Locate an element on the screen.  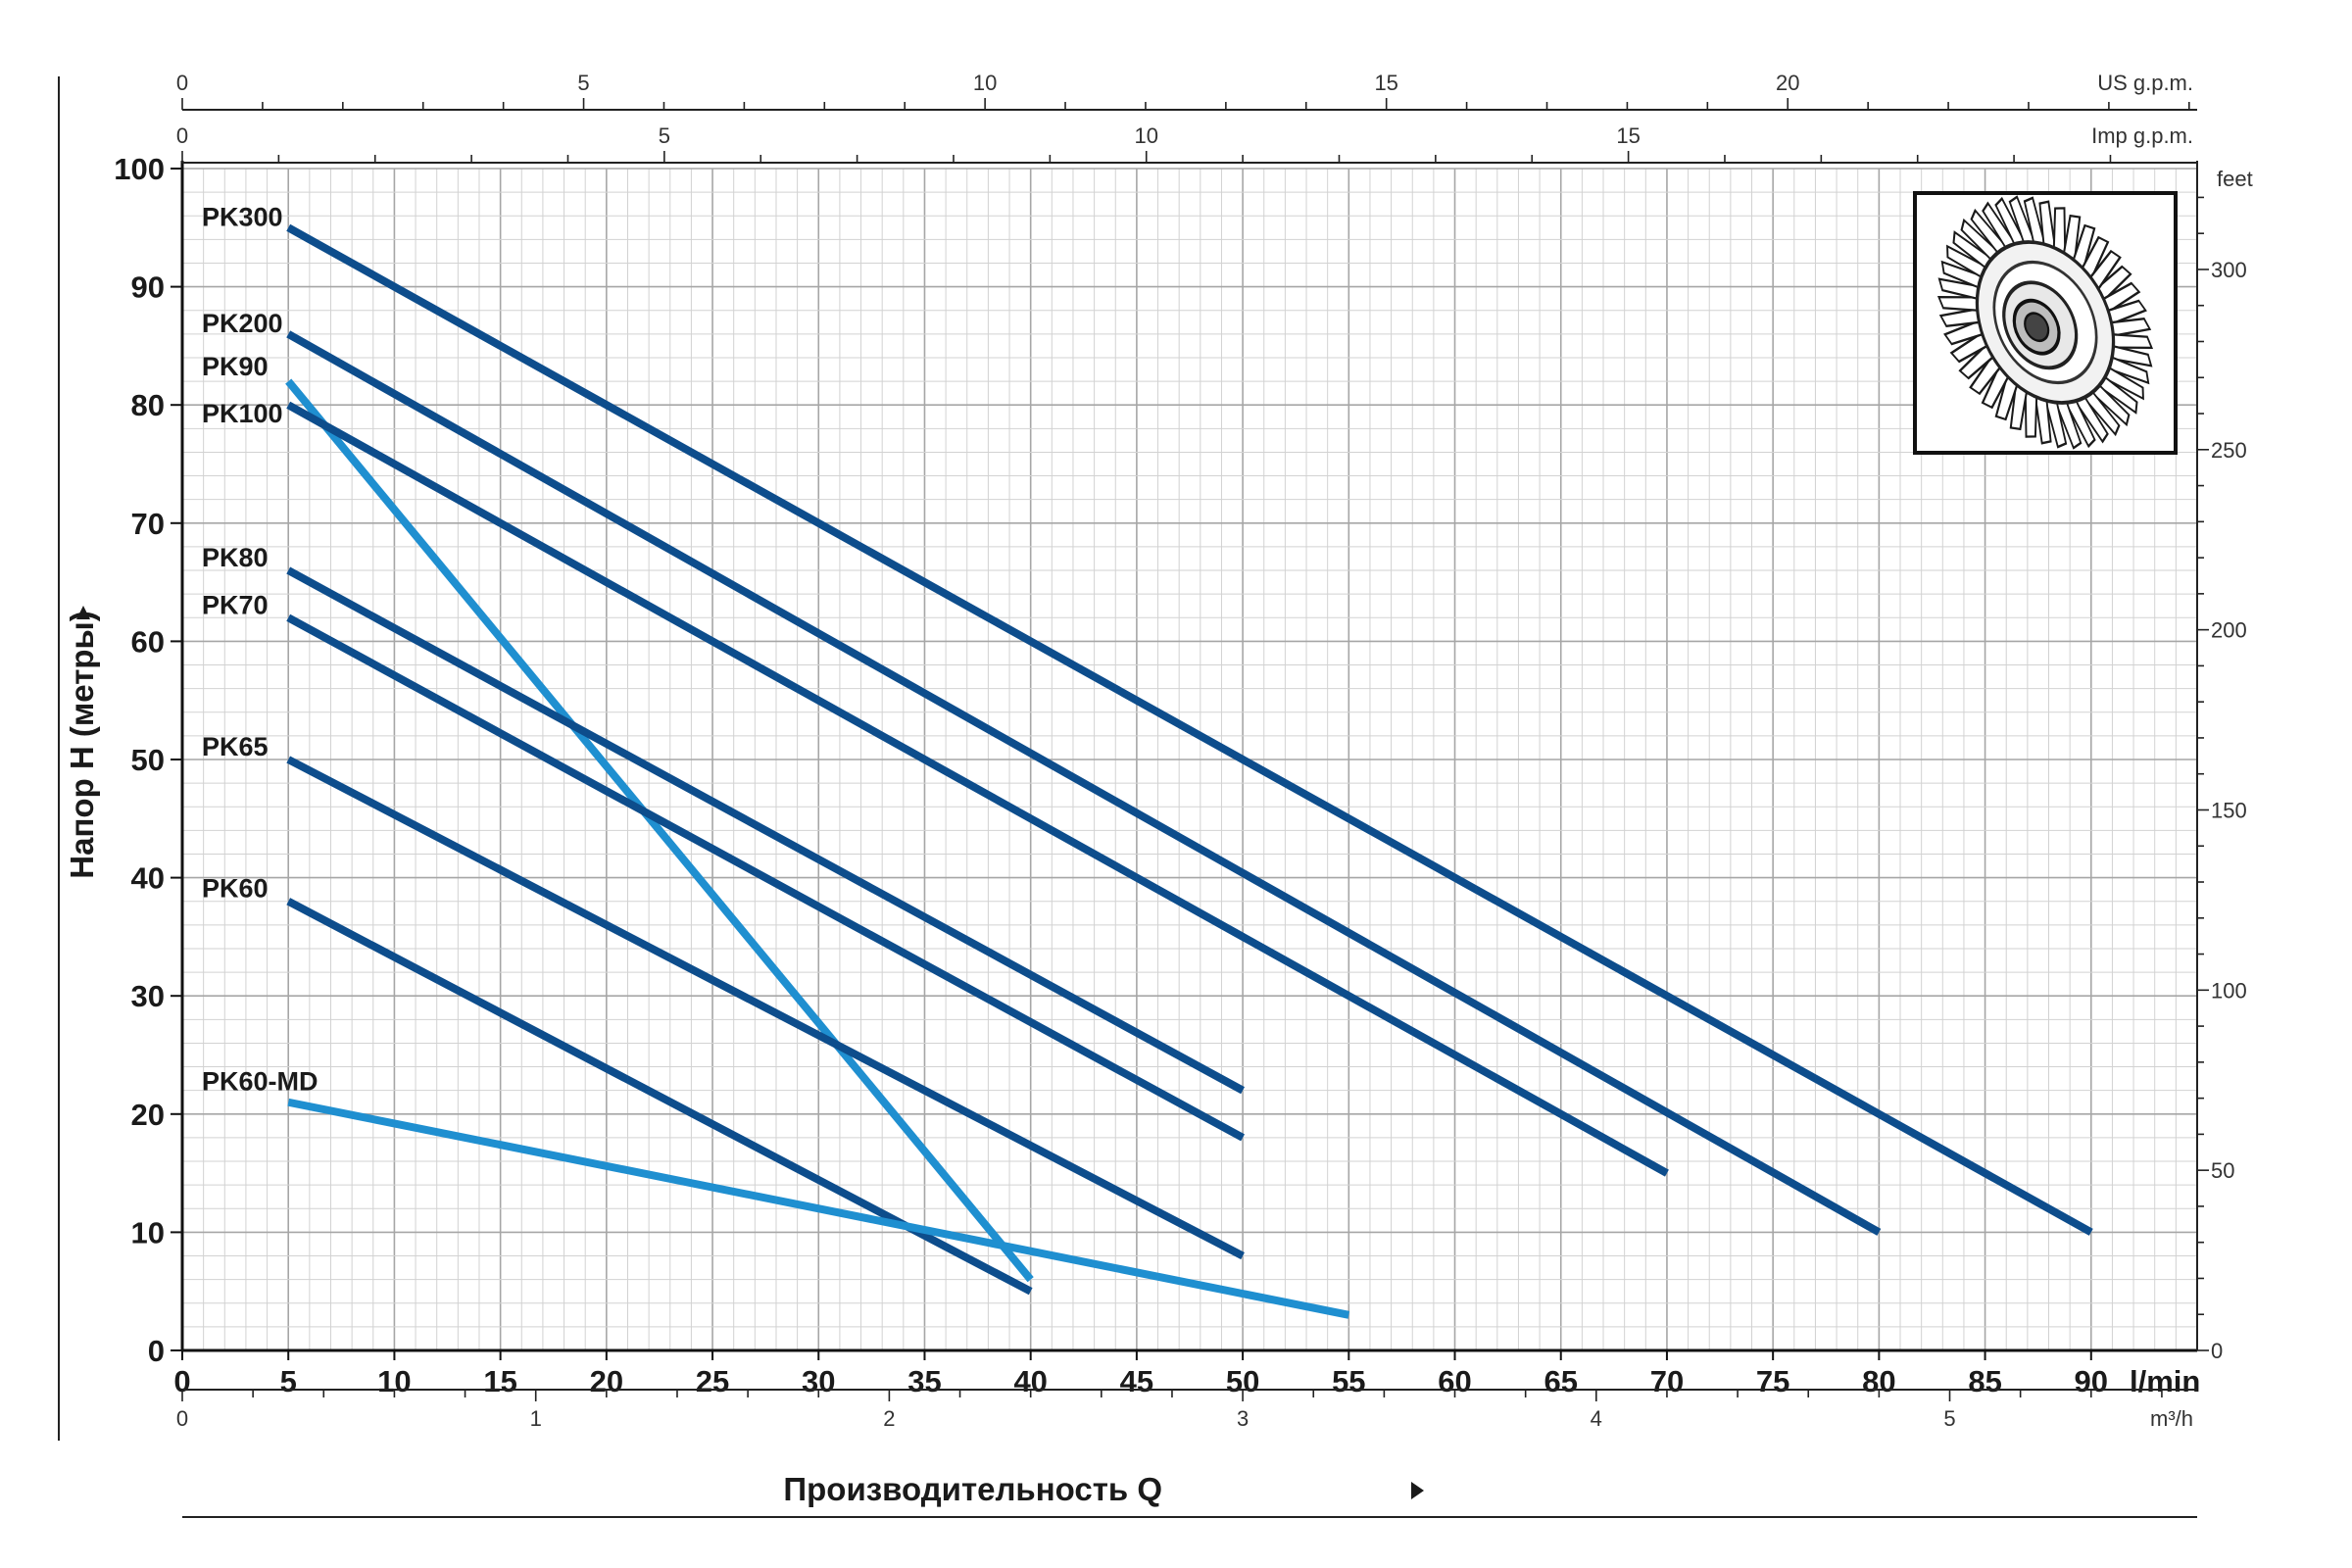
series-label-pk90: PK90 is located at coordinates (235, 366).